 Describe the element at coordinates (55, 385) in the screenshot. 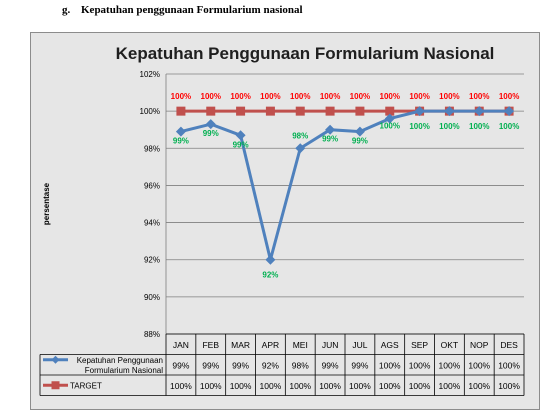

I see `legend-marker-target` at that location.